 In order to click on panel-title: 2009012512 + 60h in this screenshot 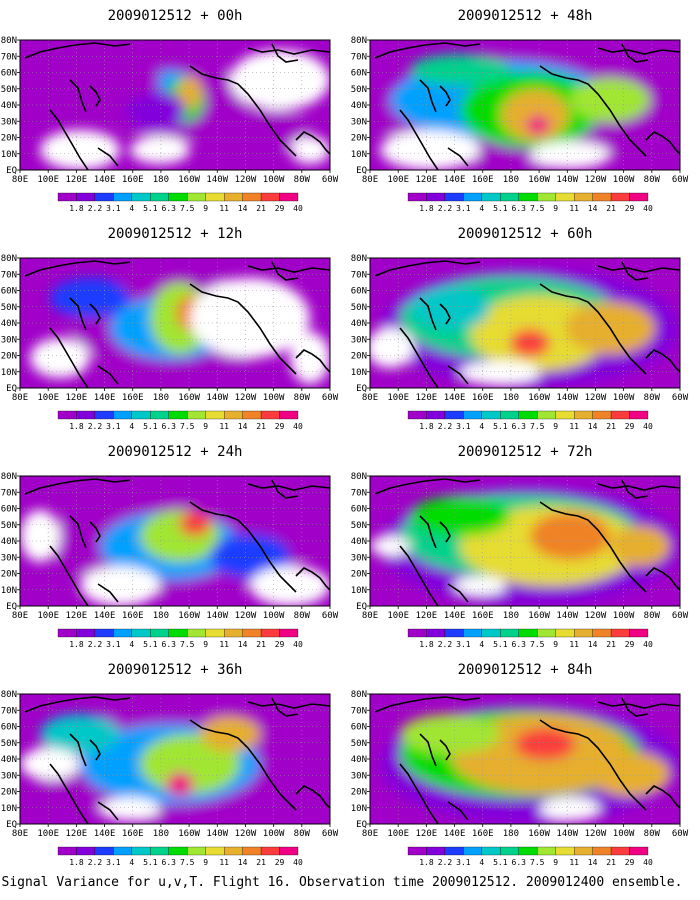, I will do `click(525, 234)`.